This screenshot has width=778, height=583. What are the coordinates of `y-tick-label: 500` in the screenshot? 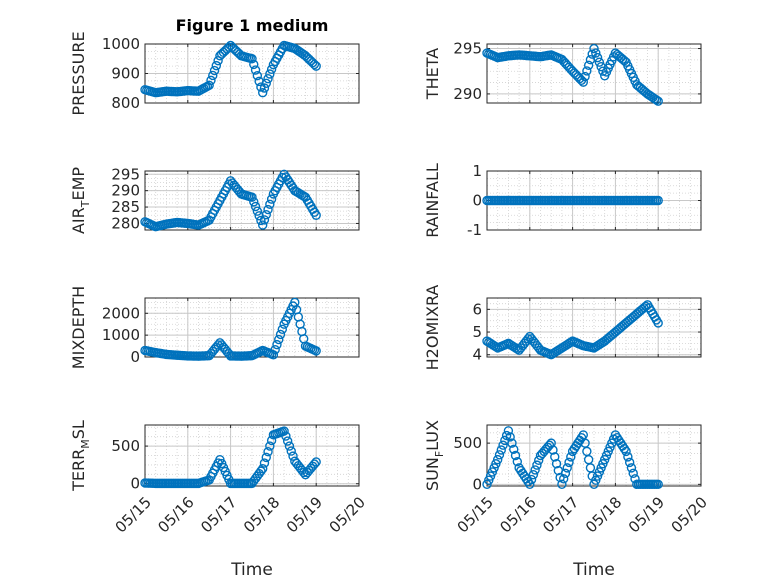 It's located at (125, 446).